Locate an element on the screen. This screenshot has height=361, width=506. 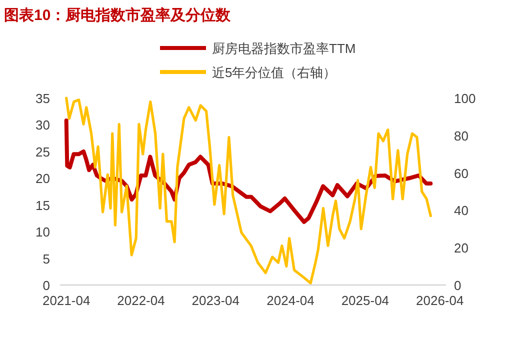
y2-tick-label: 100 is located at coordinates (465, 98).